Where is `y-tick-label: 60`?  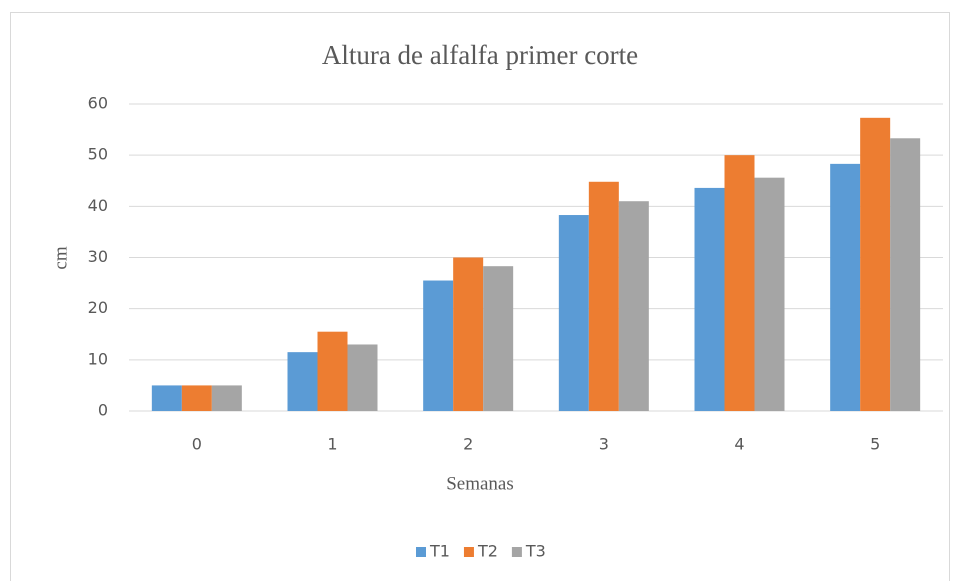
y-tick-label: 60 is located at coordinates (98, 103).